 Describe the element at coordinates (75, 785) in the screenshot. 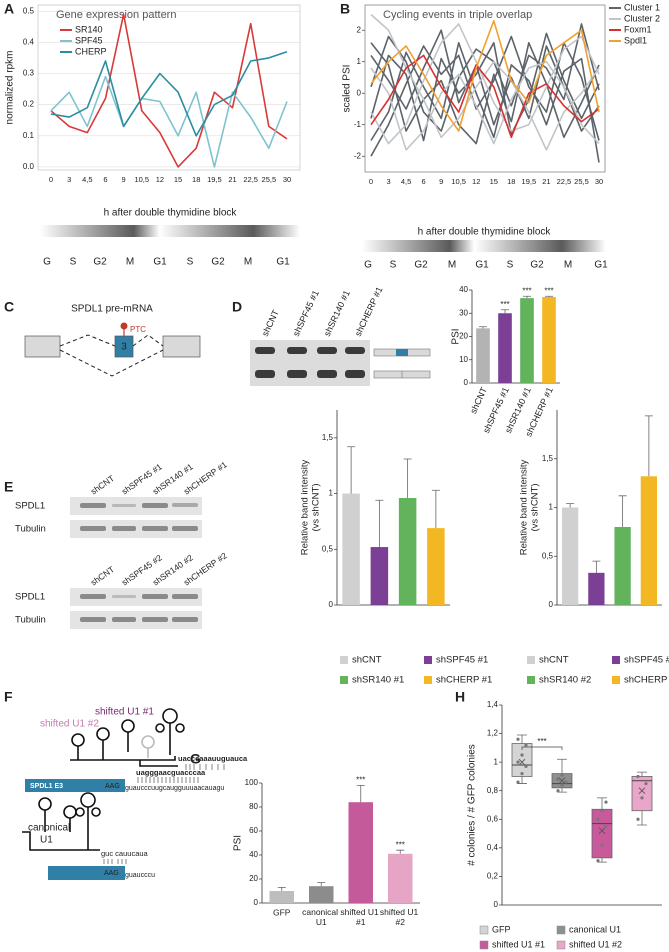

I see `exon-box` at that location.